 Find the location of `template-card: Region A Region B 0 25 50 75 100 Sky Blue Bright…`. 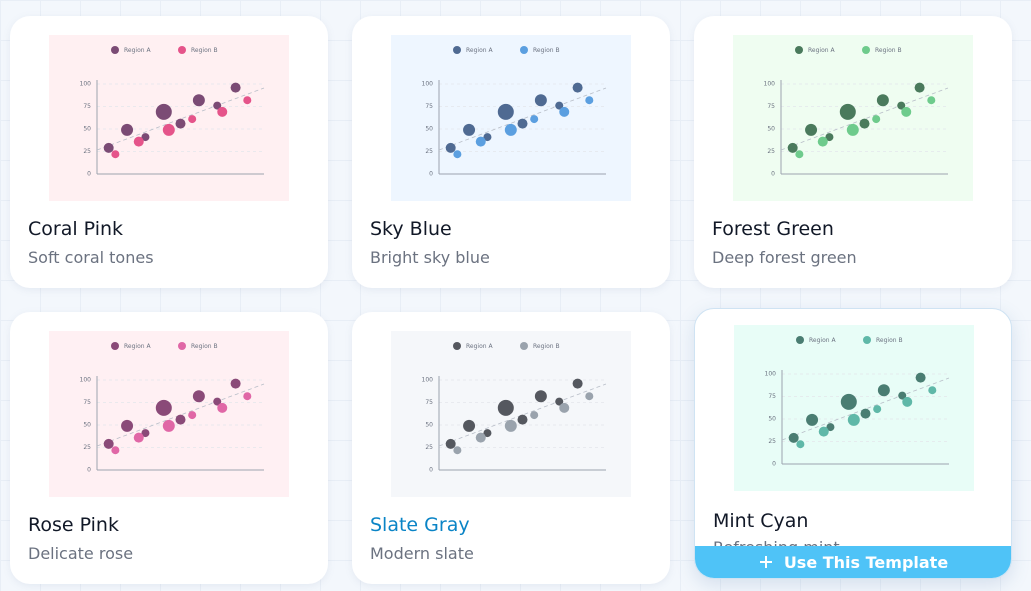

template-card: Region A Region B 0 25 50 75 100 Sky Blue Bright… is located at coordinates (511, 152).